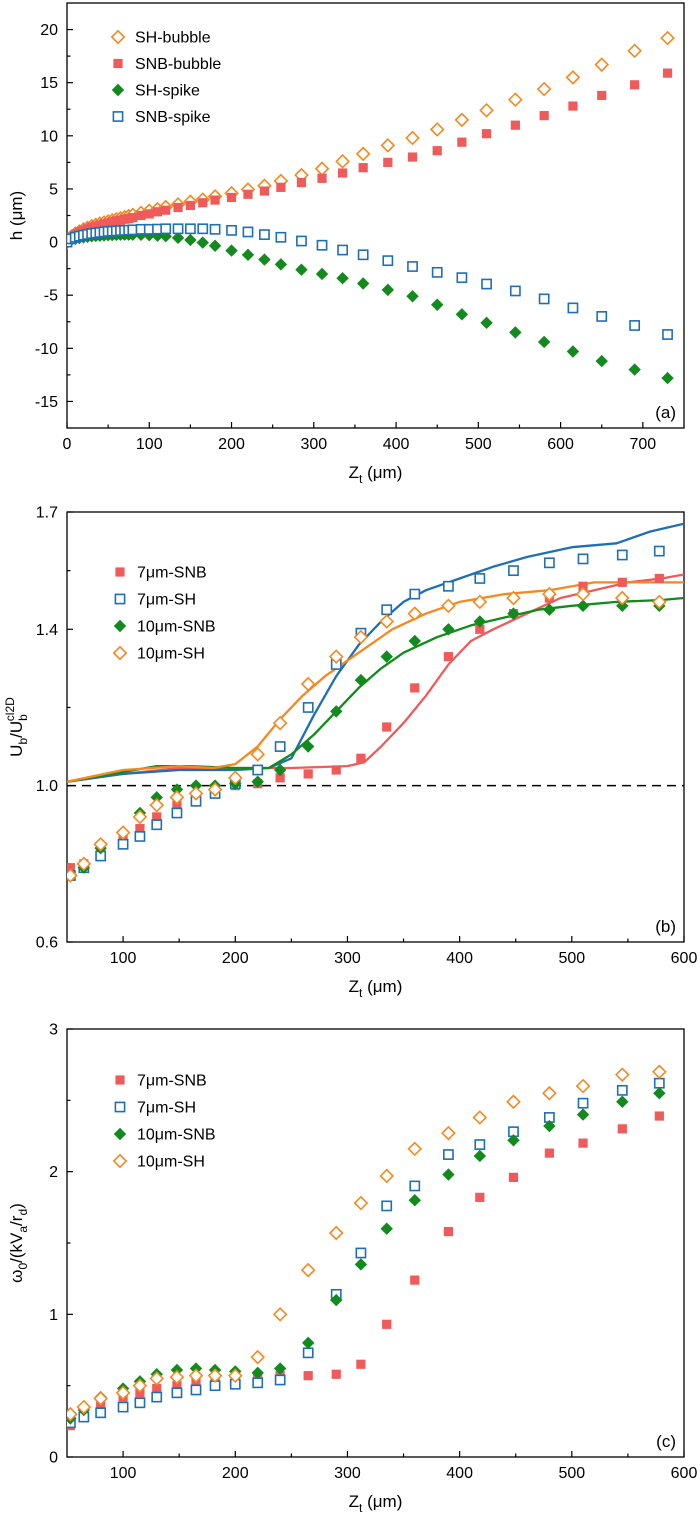  What do you see at coordinates (47, 630) in the screenshot?
I see `y-tick-label: 1.4` at bounding box center [47, 630].